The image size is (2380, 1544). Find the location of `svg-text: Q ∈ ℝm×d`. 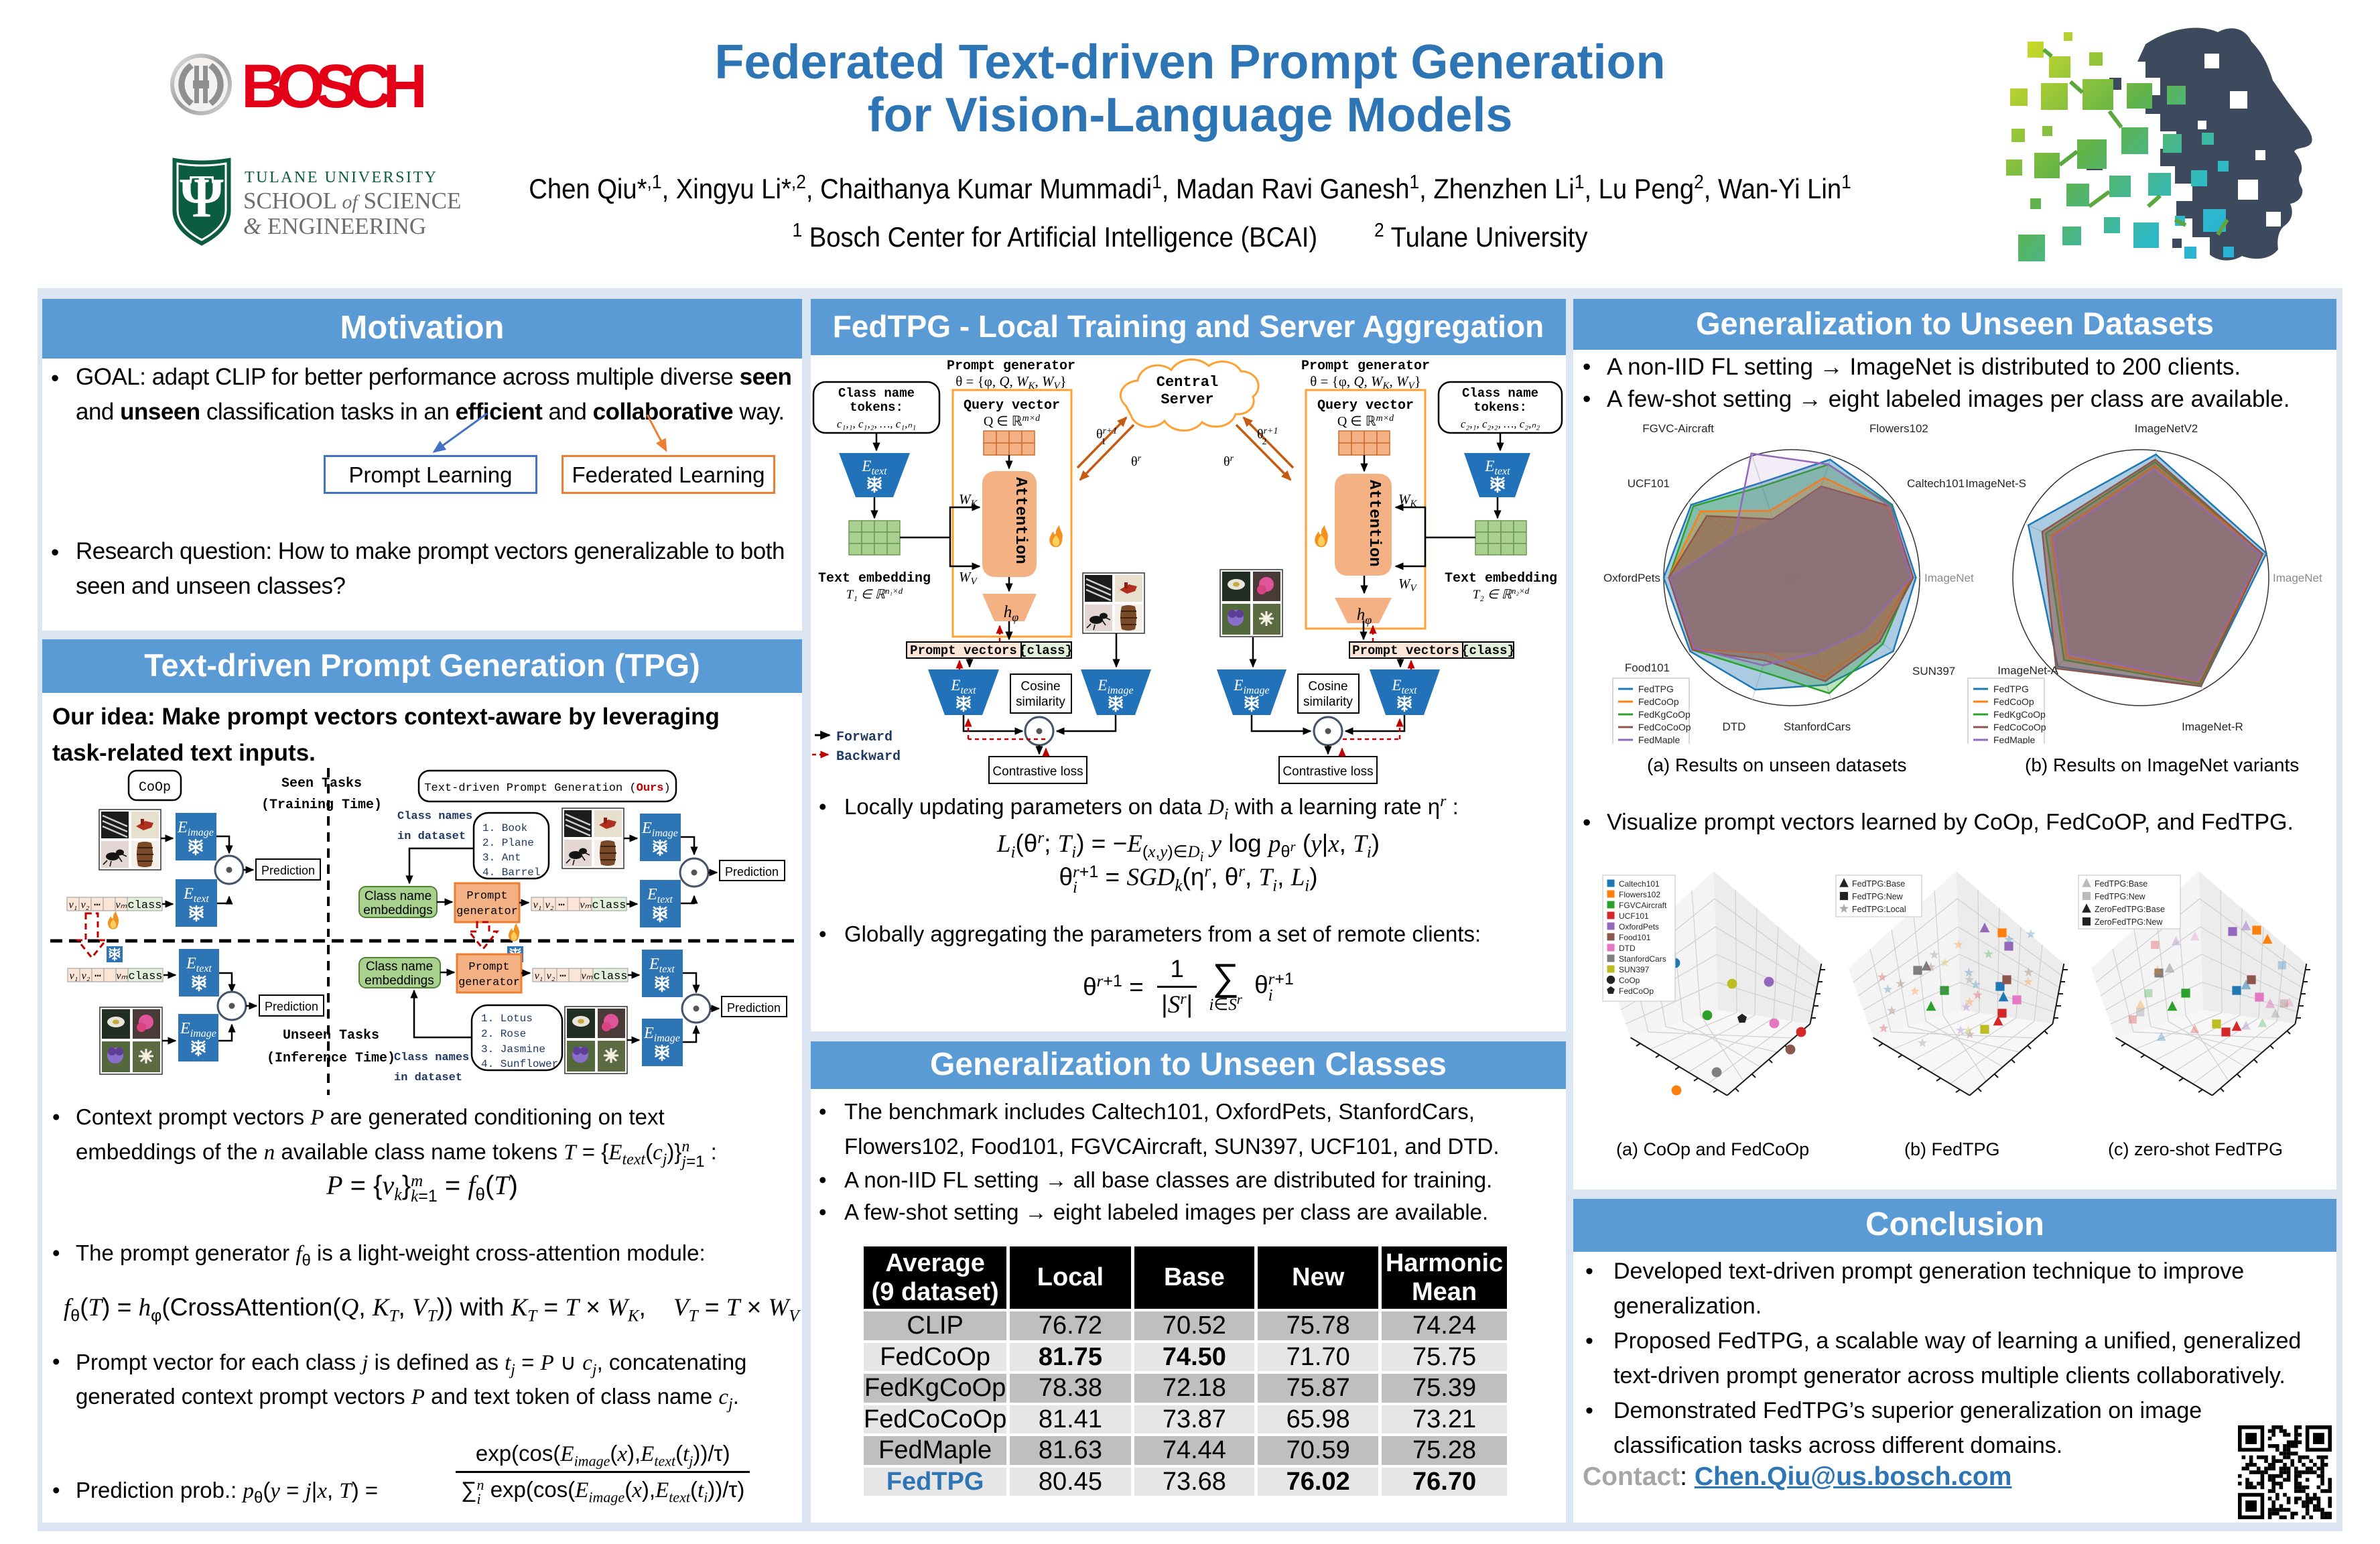

svg-text: Q ∈ ℝm×d is located at coordinates (1012, 421).